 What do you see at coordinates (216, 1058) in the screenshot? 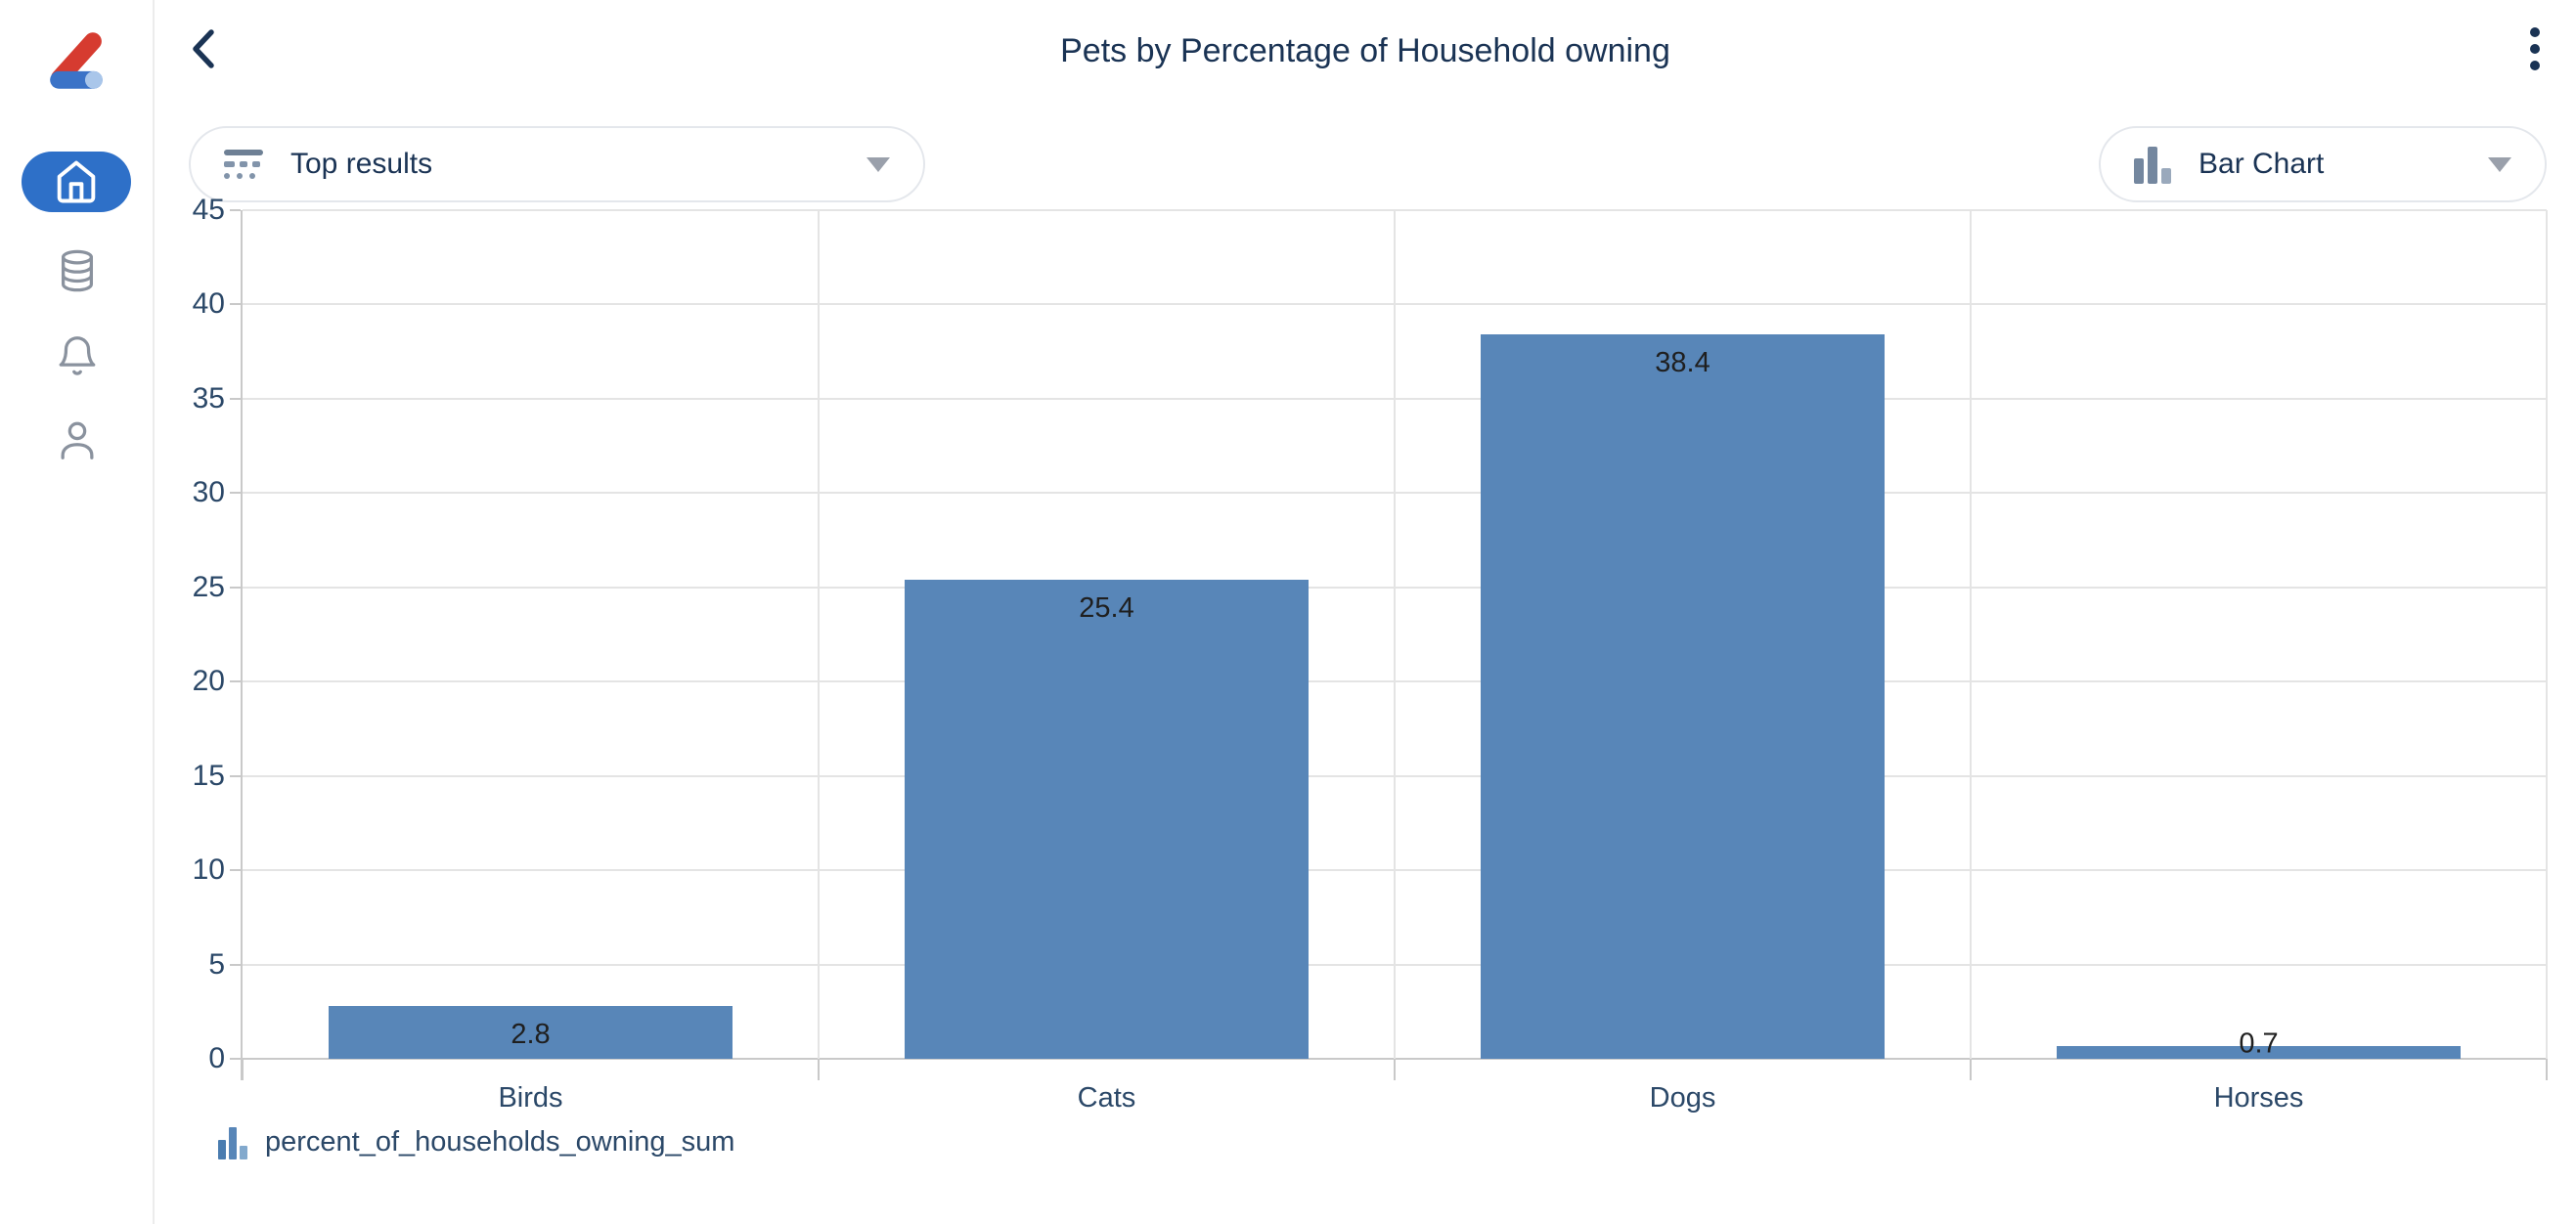
I see `y-axis-label: 0` at bounding box center [216, 1058].